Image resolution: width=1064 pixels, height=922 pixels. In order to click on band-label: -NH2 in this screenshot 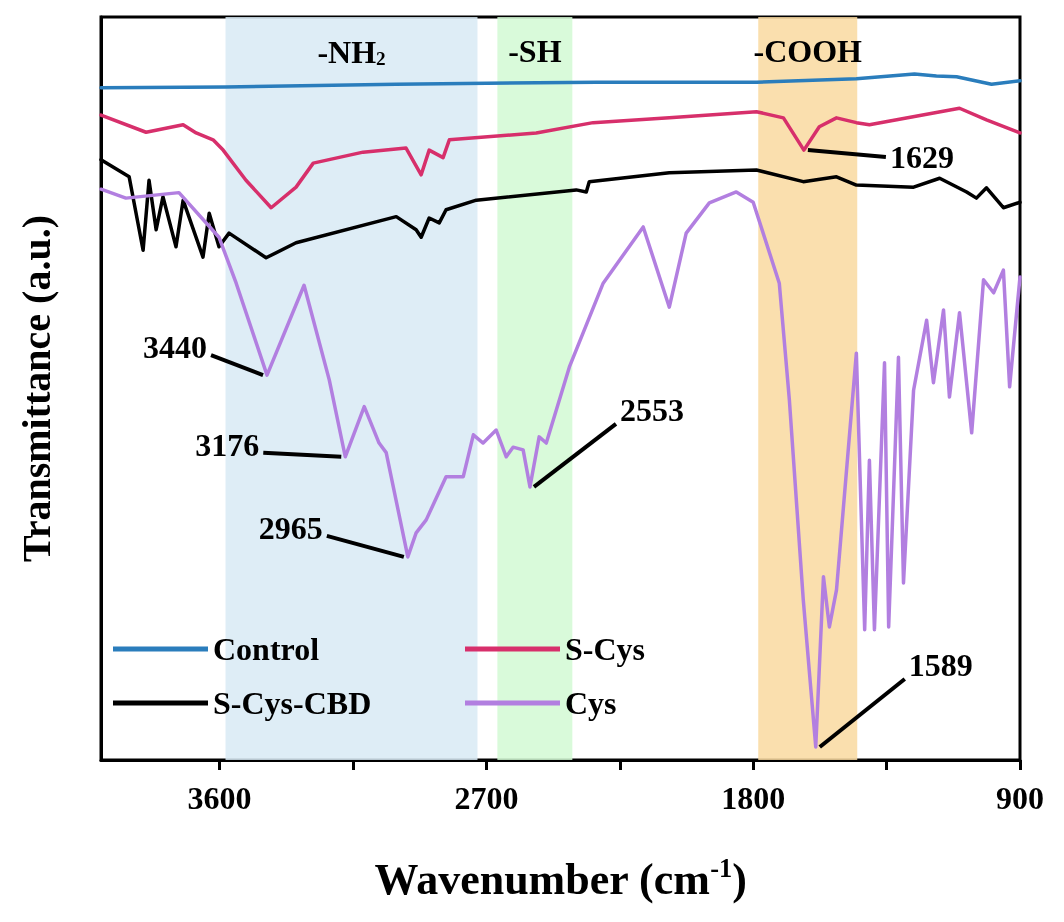, I will do `click(351, 51)`.